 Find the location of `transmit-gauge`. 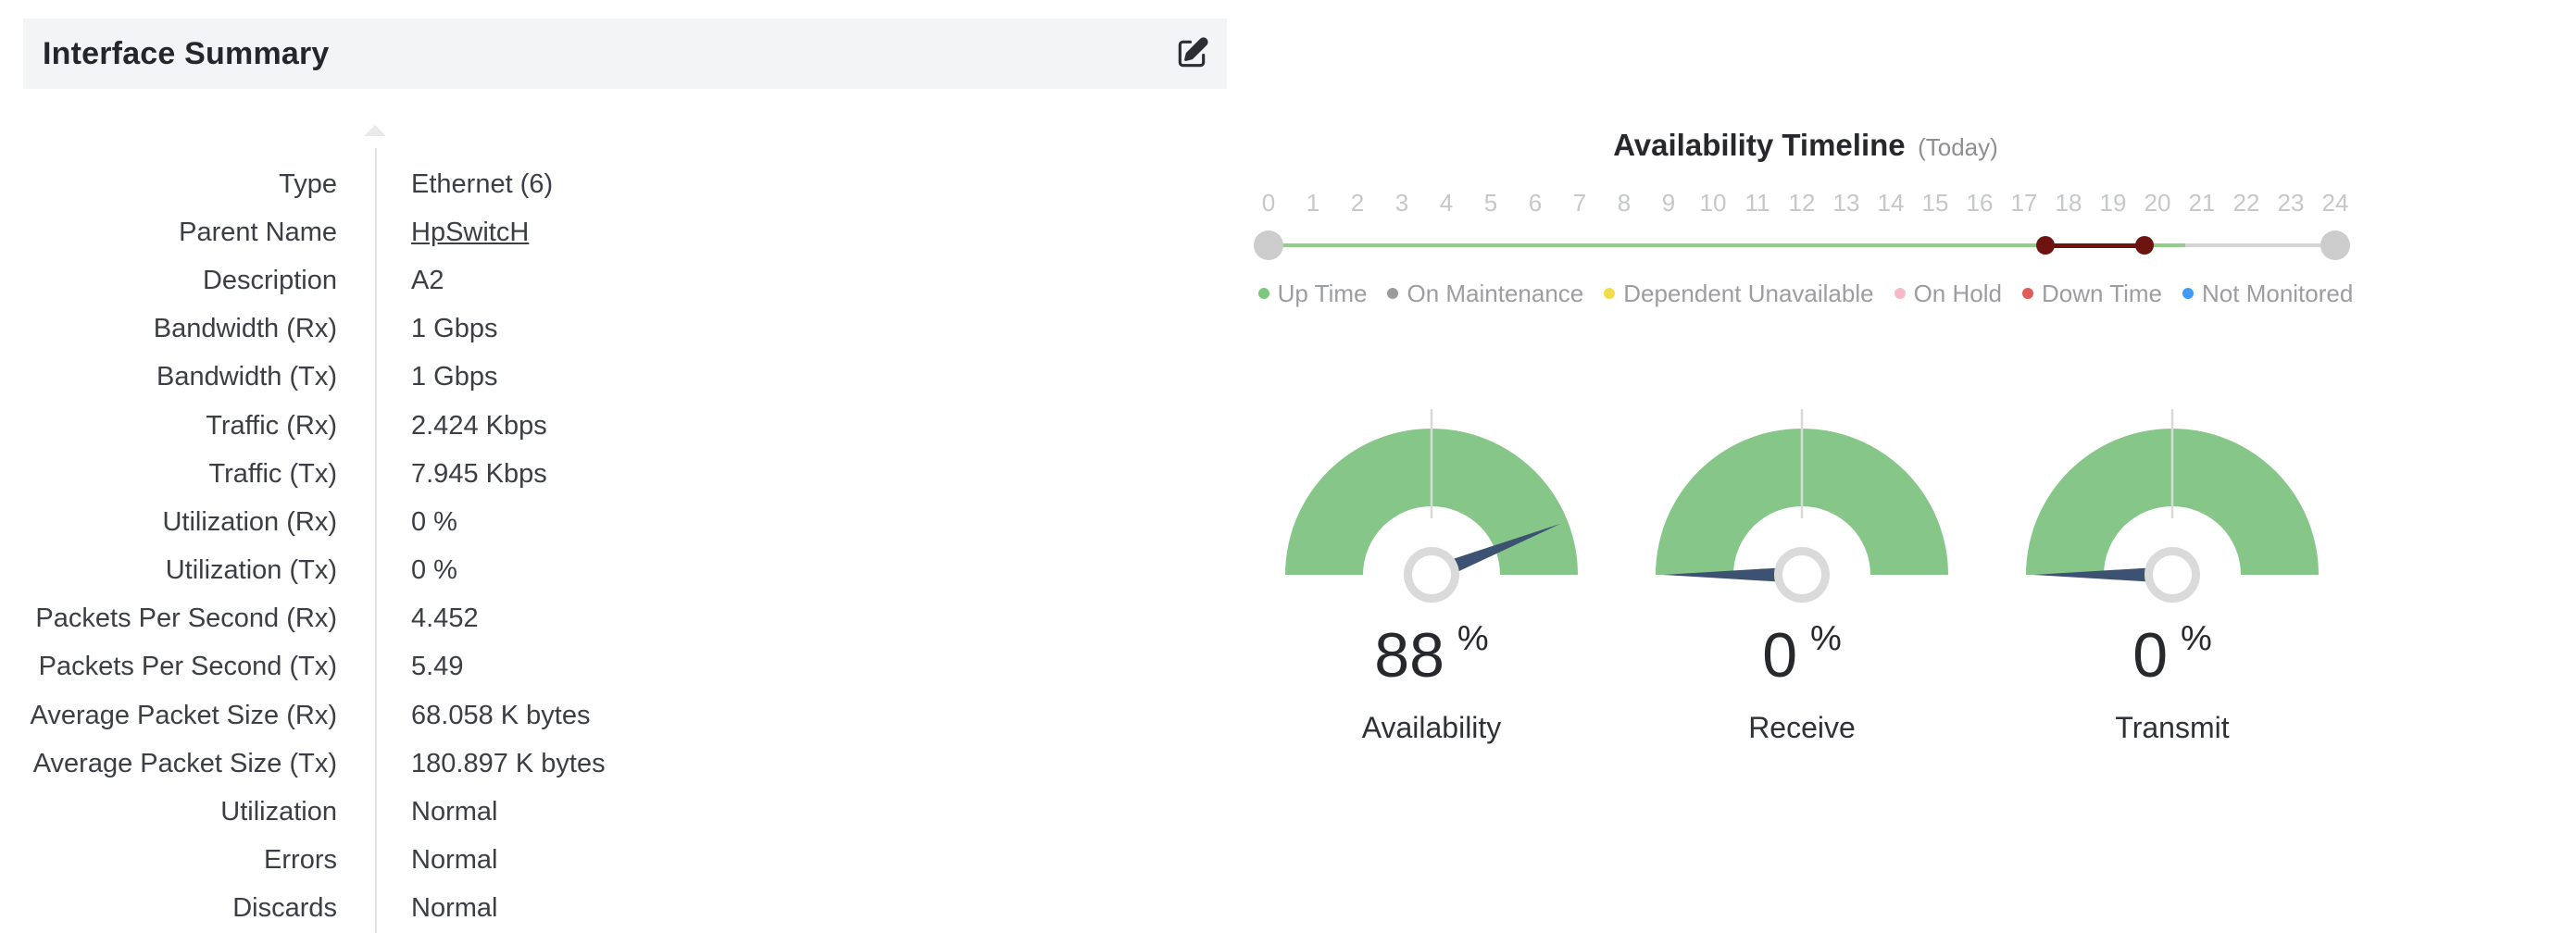

transmit-gauge is located at coordinates (2172, 506).